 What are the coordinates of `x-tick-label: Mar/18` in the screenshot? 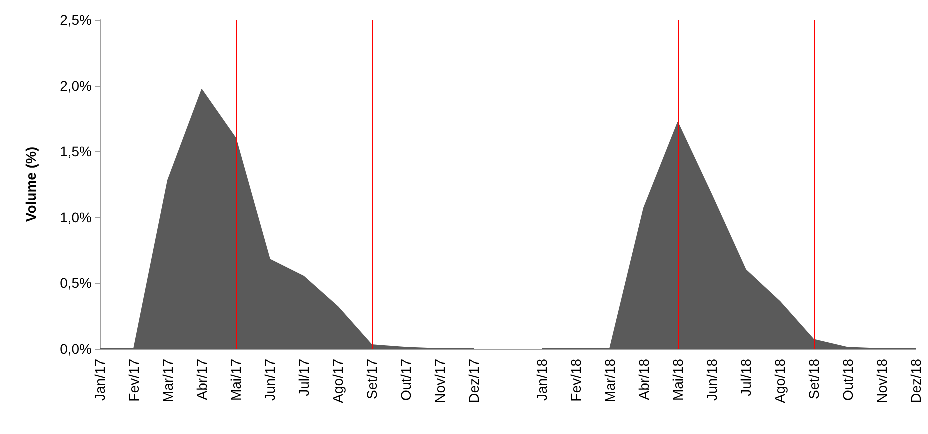 It's located at (610, 380).